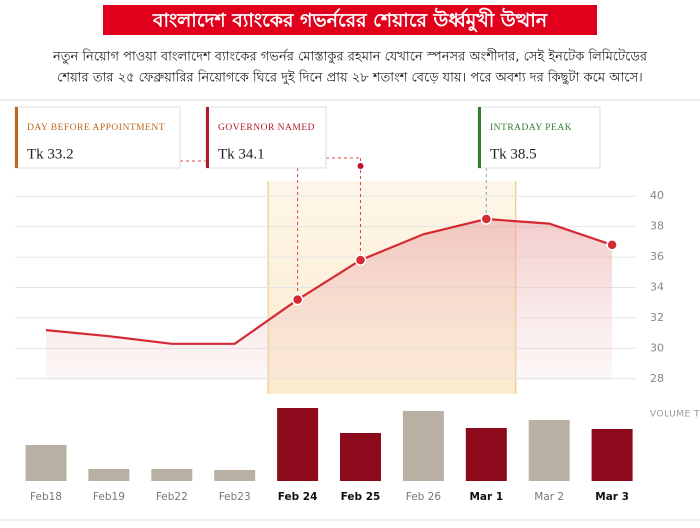 The width and height of the screenshot is (700, 528). Describe the element at coordinates (424, 497) in the screenshot. I see `x-tick-label: Feb 26` at that location.